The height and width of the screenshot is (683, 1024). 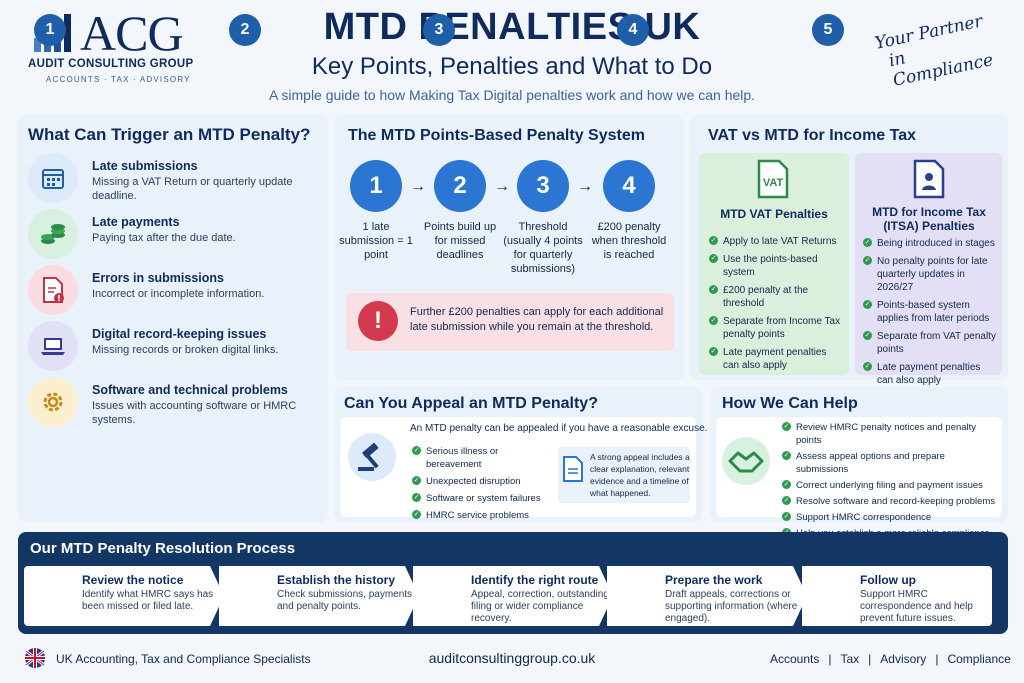 I want to click on list-item-text: Apply to late VAT Returns, so click(x=784, y=241).